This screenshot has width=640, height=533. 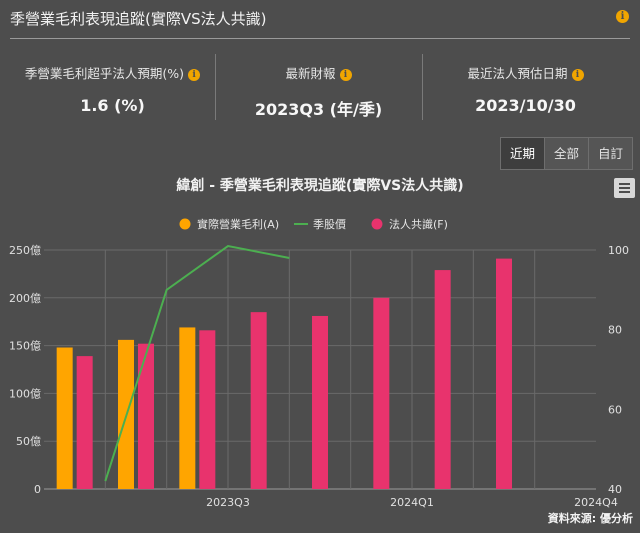 What do you see at coordinates (318, 91) in the screenshot?
I see `stat-latest-report: 最新財報 i 2023Q3 (年/季)` at bounding box center [318, 91].